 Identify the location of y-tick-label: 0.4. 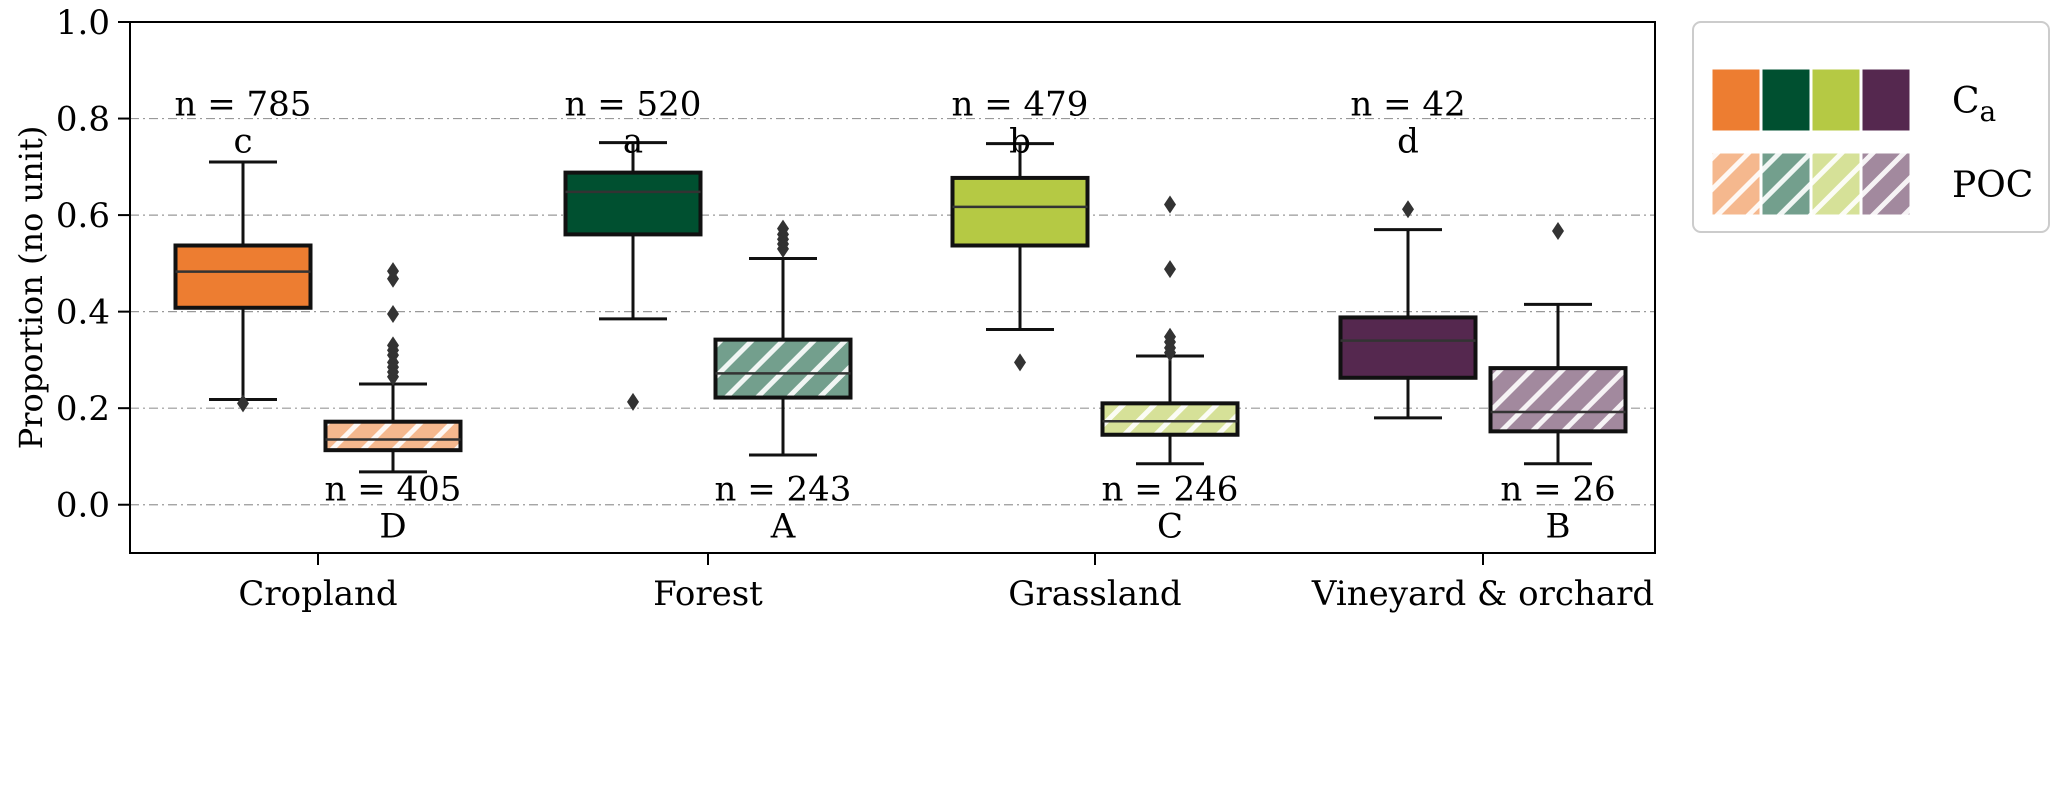
(83, 313).